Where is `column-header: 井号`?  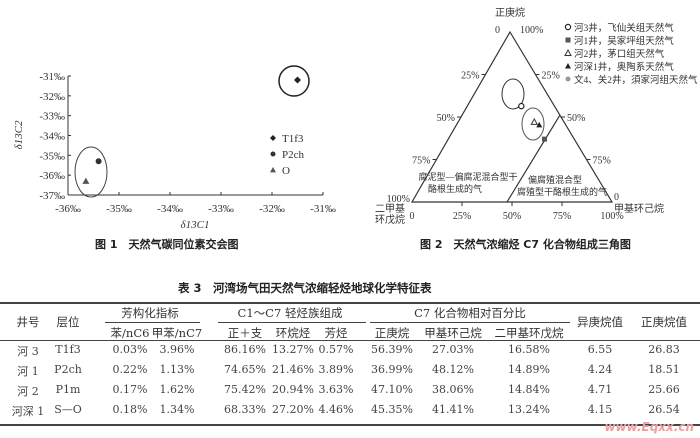
column-header: 井号 is located at coordinates (28, 322).